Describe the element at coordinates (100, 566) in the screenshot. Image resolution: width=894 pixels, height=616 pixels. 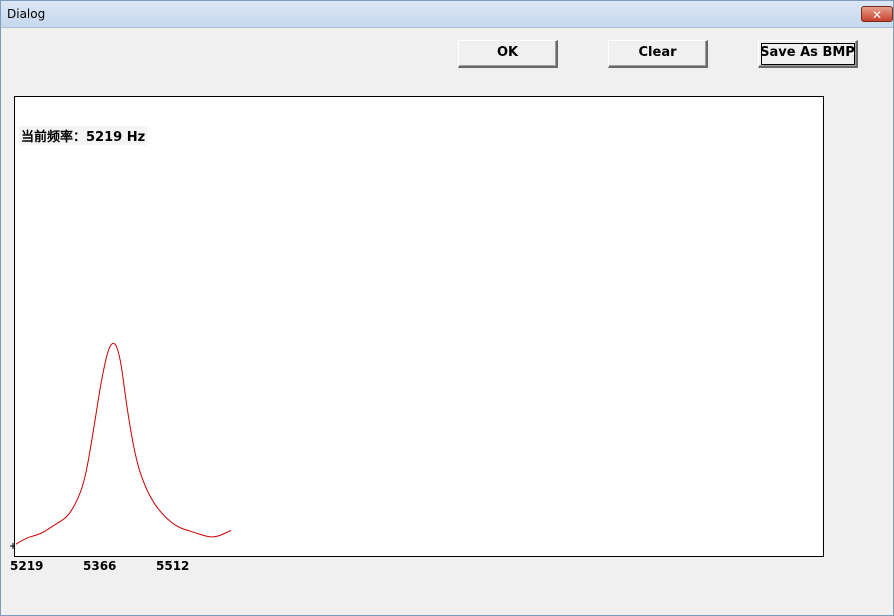
I see `x-tick-label: 5366` at that location.